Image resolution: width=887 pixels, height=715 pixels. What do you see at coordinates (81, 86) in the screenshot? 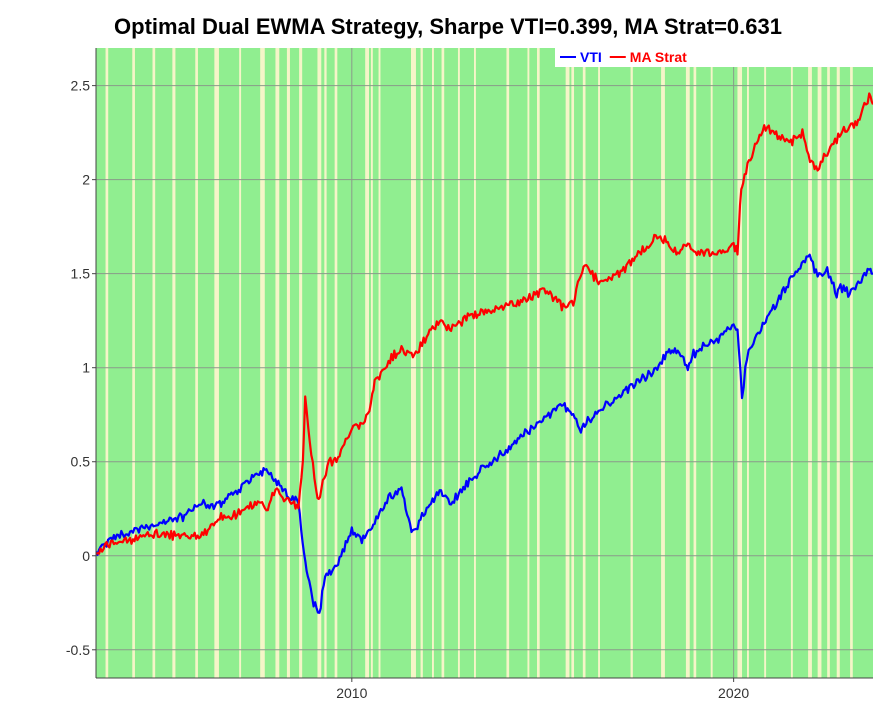
I see `y-tick-label: 2.5` at bounding box center [81, 86].